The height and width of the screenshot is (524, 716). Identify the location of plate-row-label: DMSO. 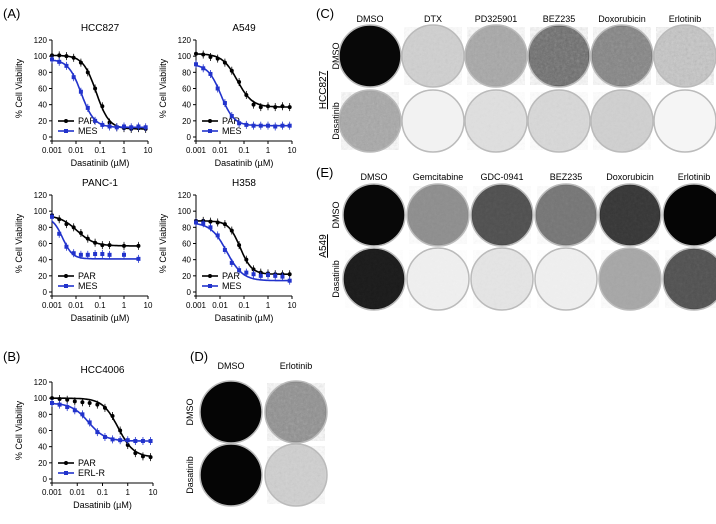
(336, 56).